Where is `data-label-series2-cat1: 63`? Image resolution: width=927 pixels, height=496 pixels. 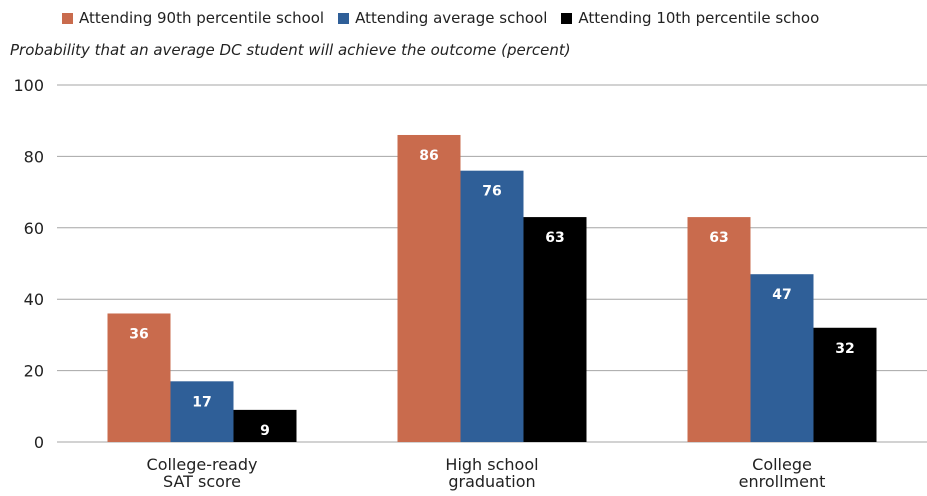 data-label-series2-cat1: 63 is located at coordinates (554, 238).